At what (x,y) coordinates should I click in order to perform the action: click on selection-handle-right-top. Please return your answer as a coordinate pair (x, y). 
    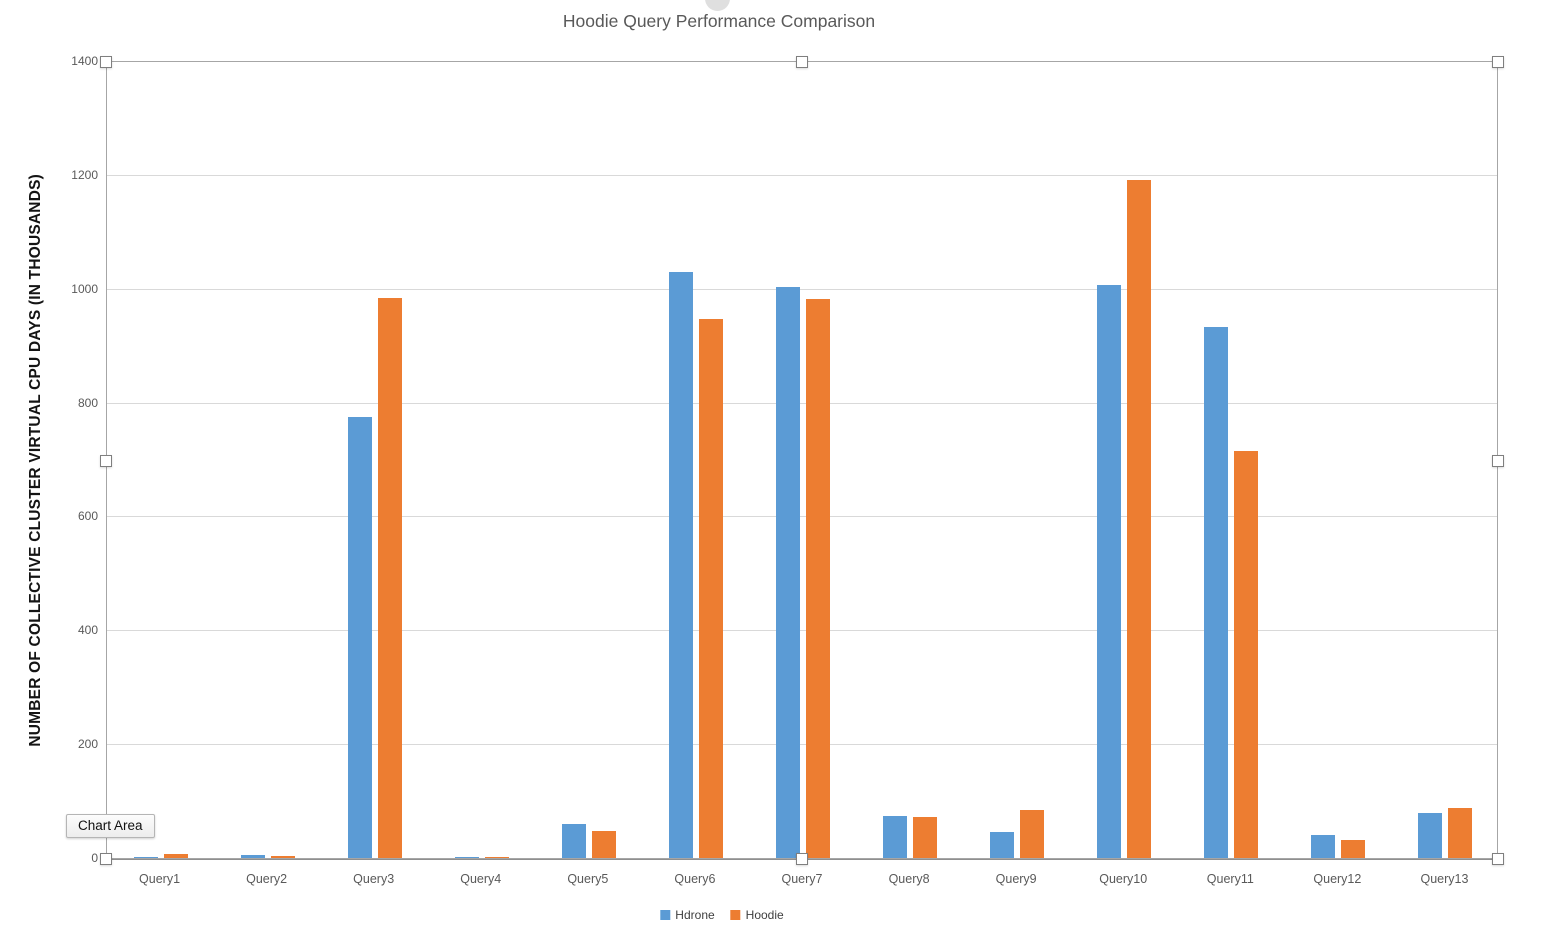
    Looking at the image, I should click on (1498, 62).